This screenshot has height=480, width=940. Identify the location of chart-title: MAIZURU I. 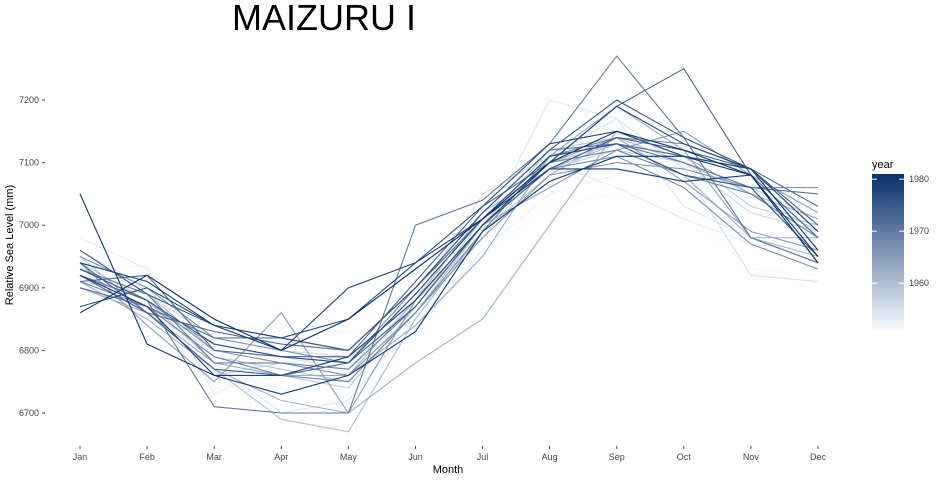
(324, 19).